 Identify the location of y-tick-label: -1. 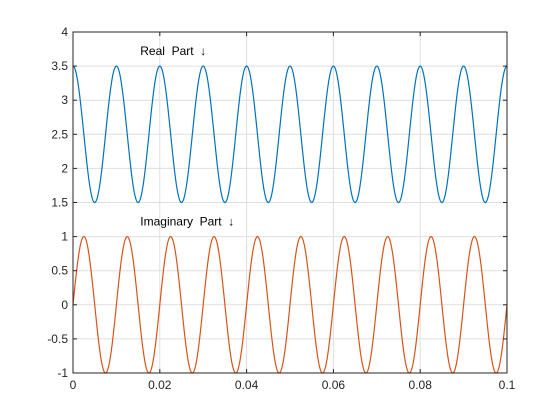
(62, 373).